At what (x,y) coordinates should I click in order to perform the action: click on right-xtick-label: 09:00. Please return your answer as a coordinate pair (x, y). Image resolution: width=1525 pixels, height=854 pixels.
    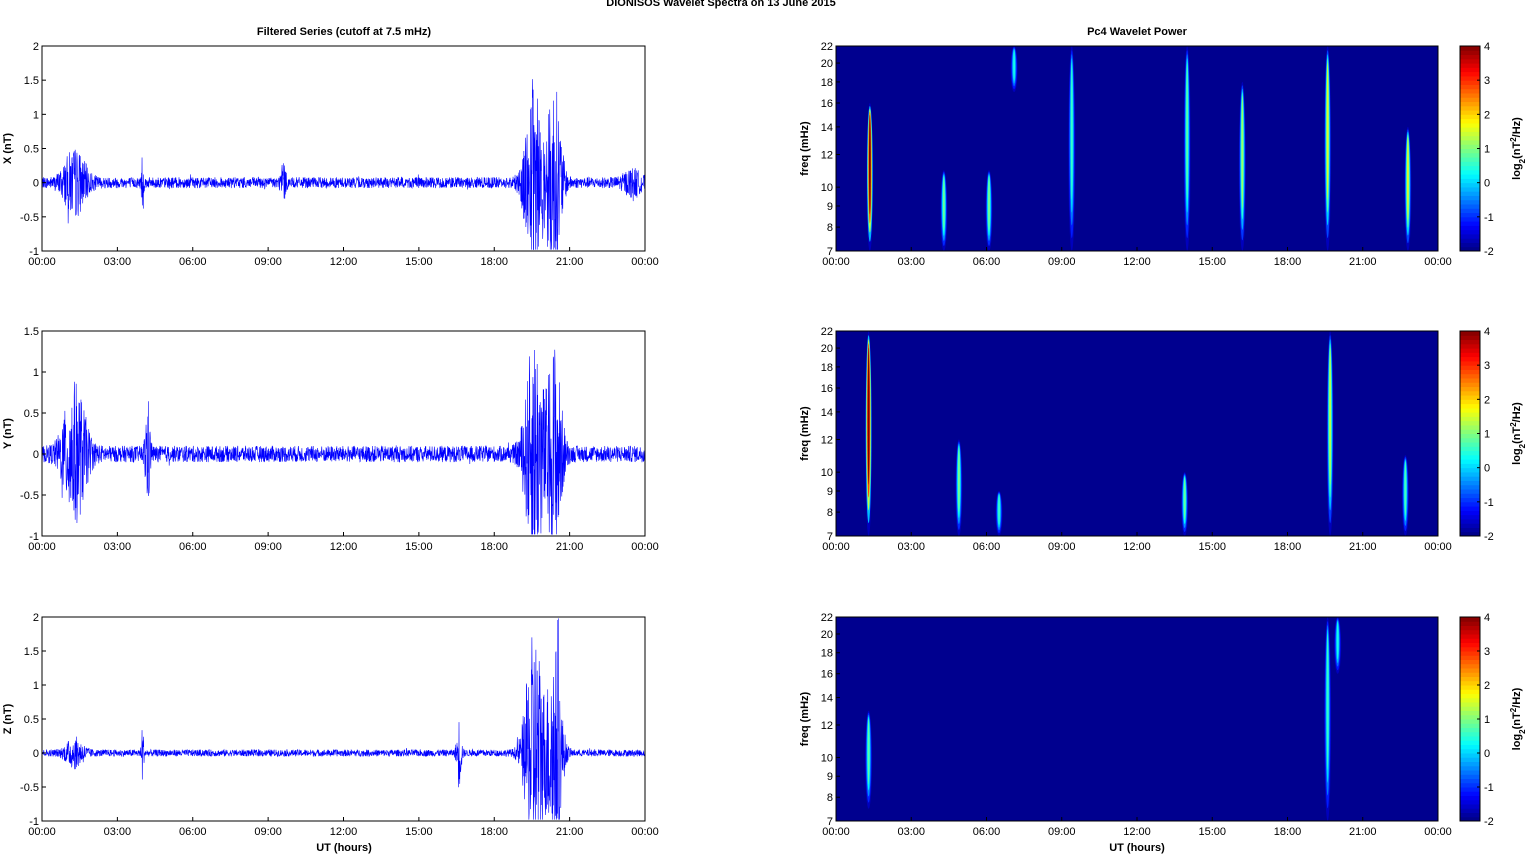
    Looking at the image, I should click on (1062, 262).